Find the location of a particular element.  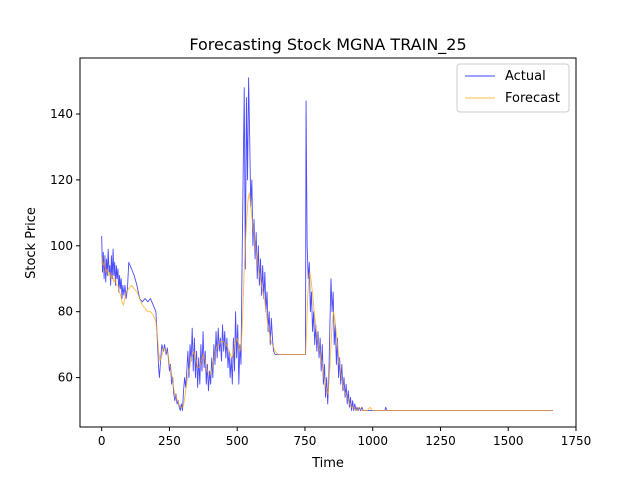

y-tick-label: 100 is located at coordinates (61, 246).